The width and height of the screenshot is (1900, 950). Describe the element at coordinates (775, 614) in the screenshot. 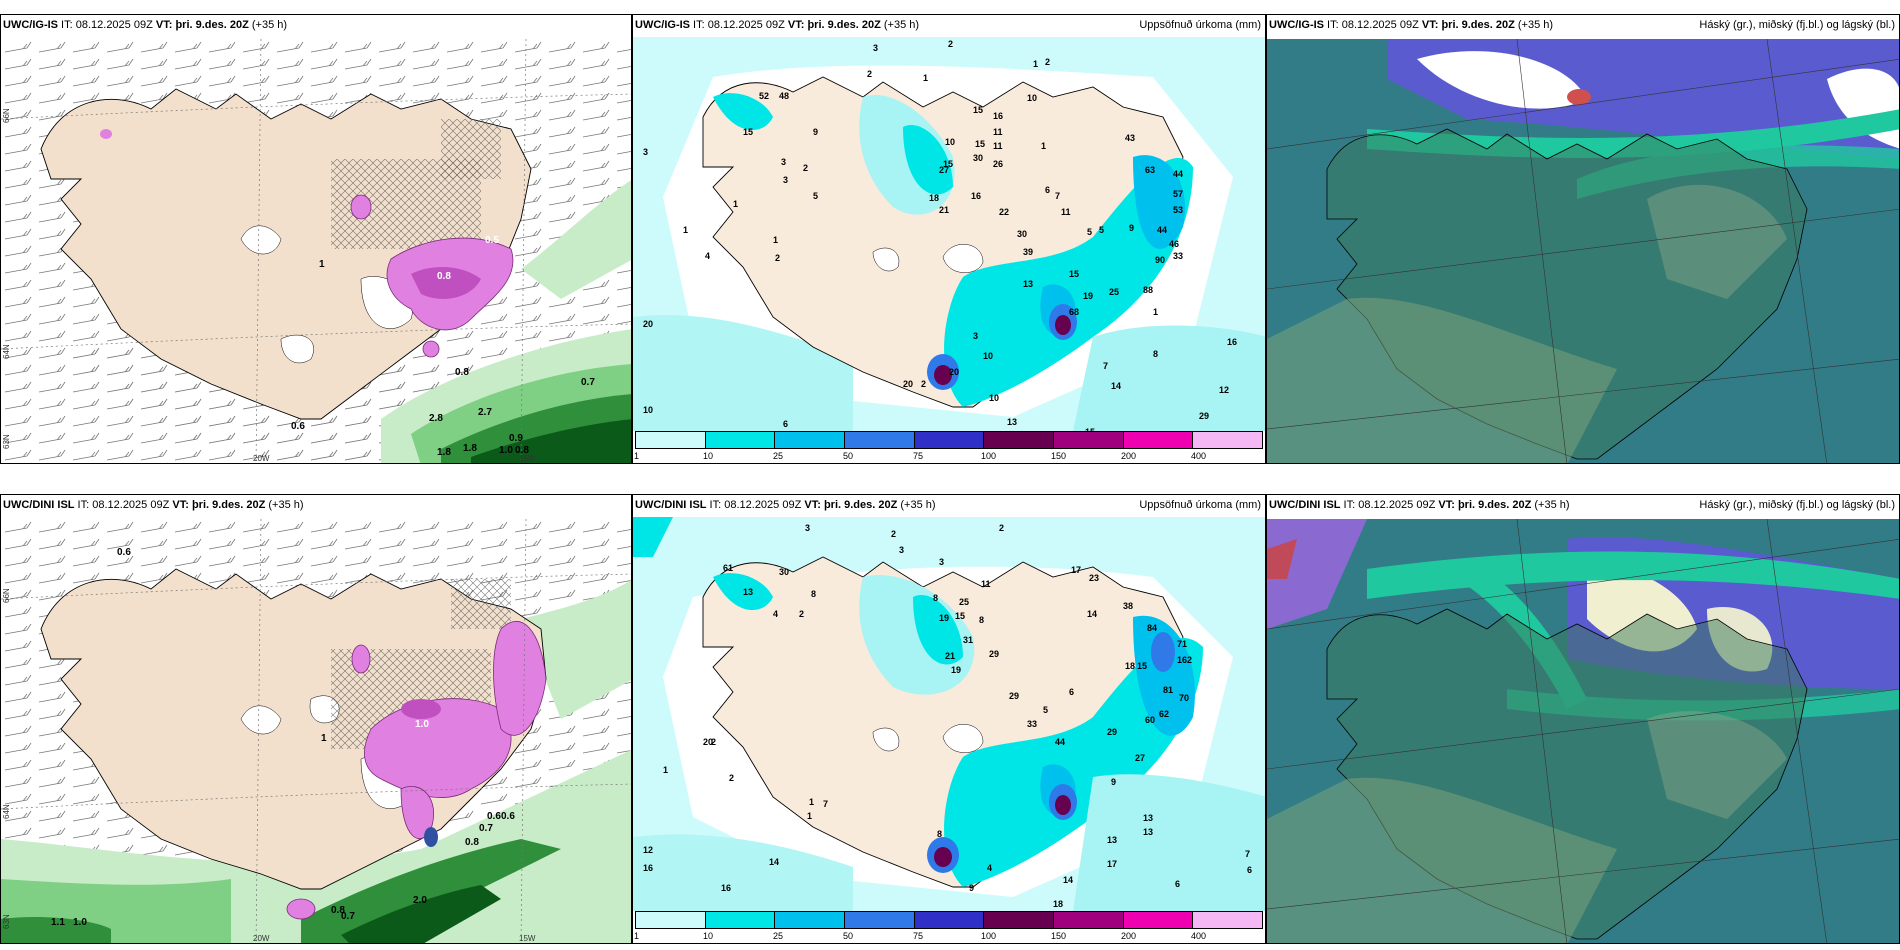

I see `precip-value: 4` at that location.